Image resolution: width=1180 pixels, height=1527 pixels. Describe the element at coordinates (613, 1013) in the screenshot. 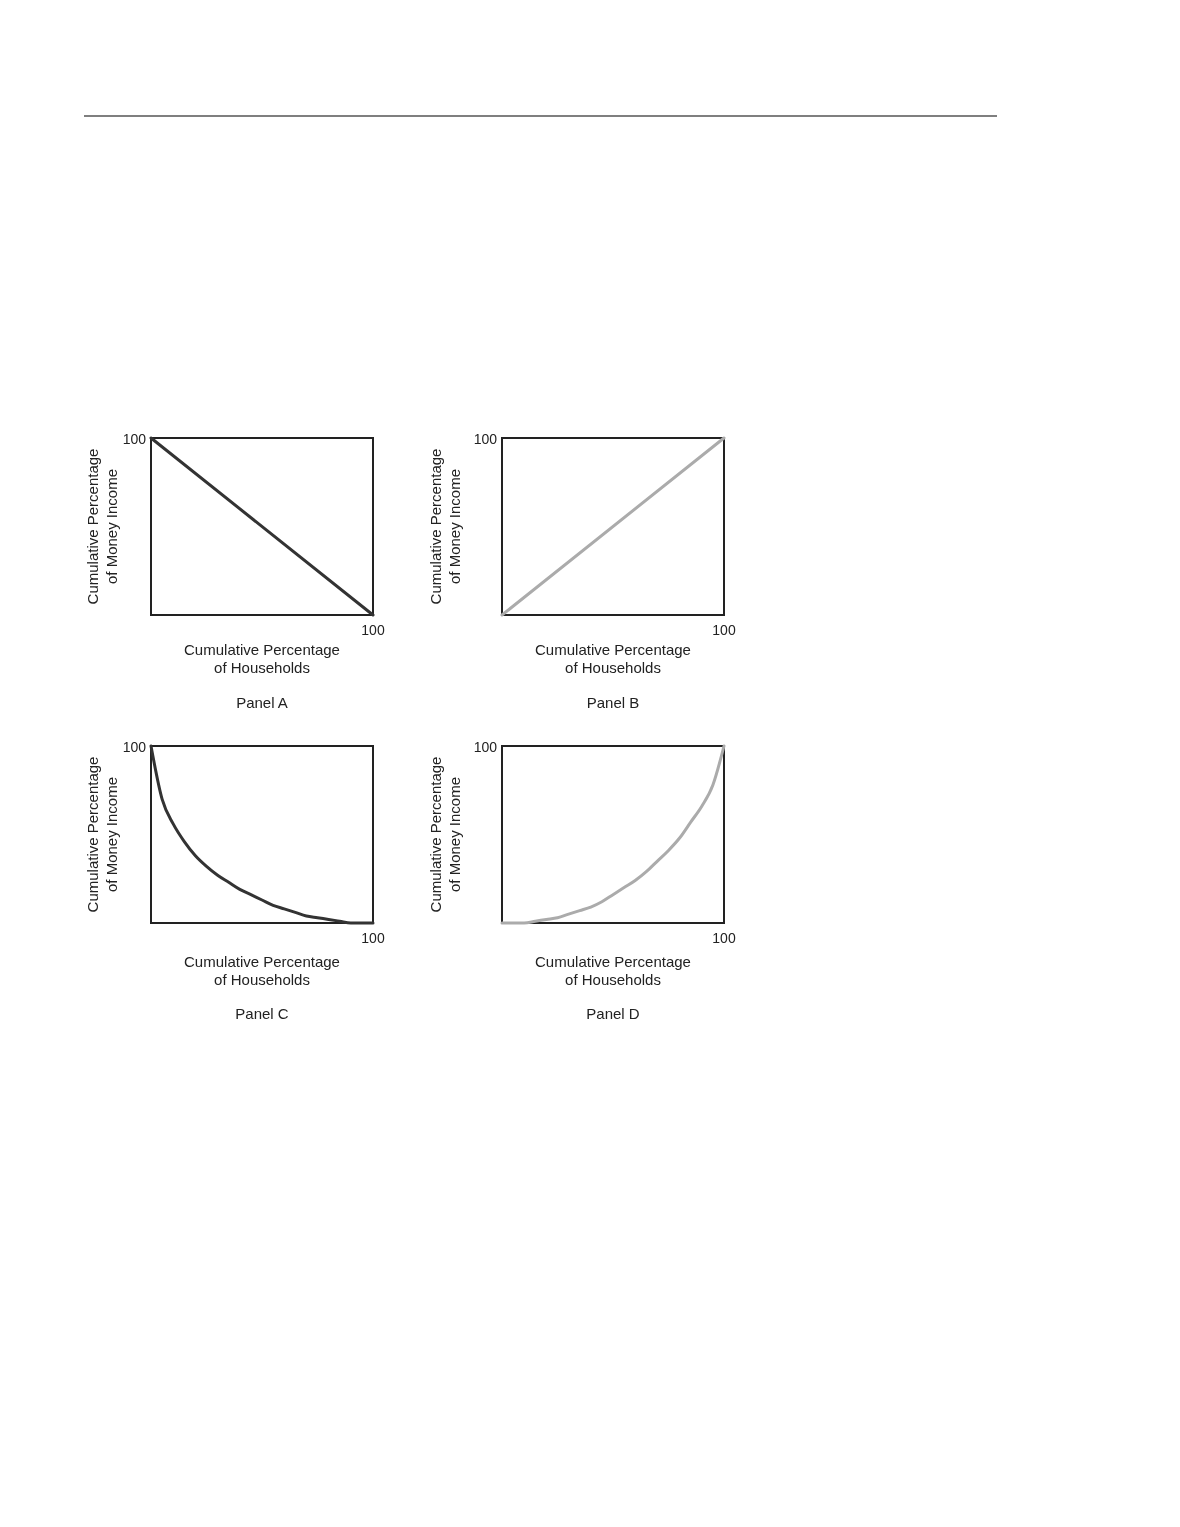

I see `text: Panel D` at that location.